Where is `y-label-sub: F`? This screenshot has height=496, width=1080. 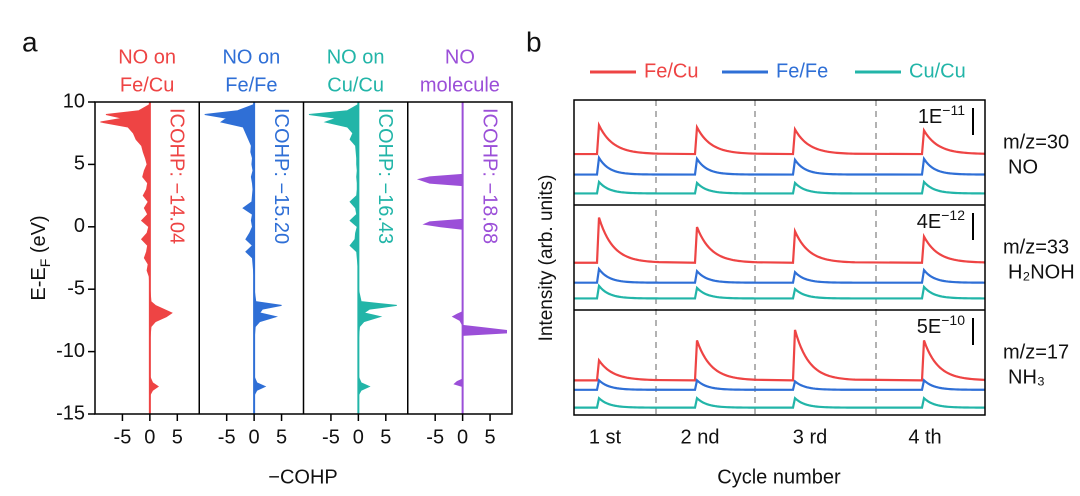
y-label-sub: F is located at coordinates (45, 263).